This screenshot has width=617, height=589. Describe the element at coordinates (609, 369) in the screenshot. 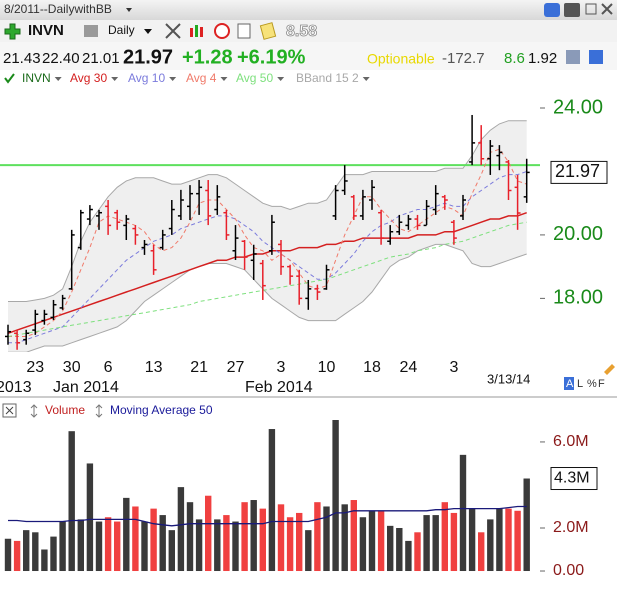

I see `pencil-icon` at that location.